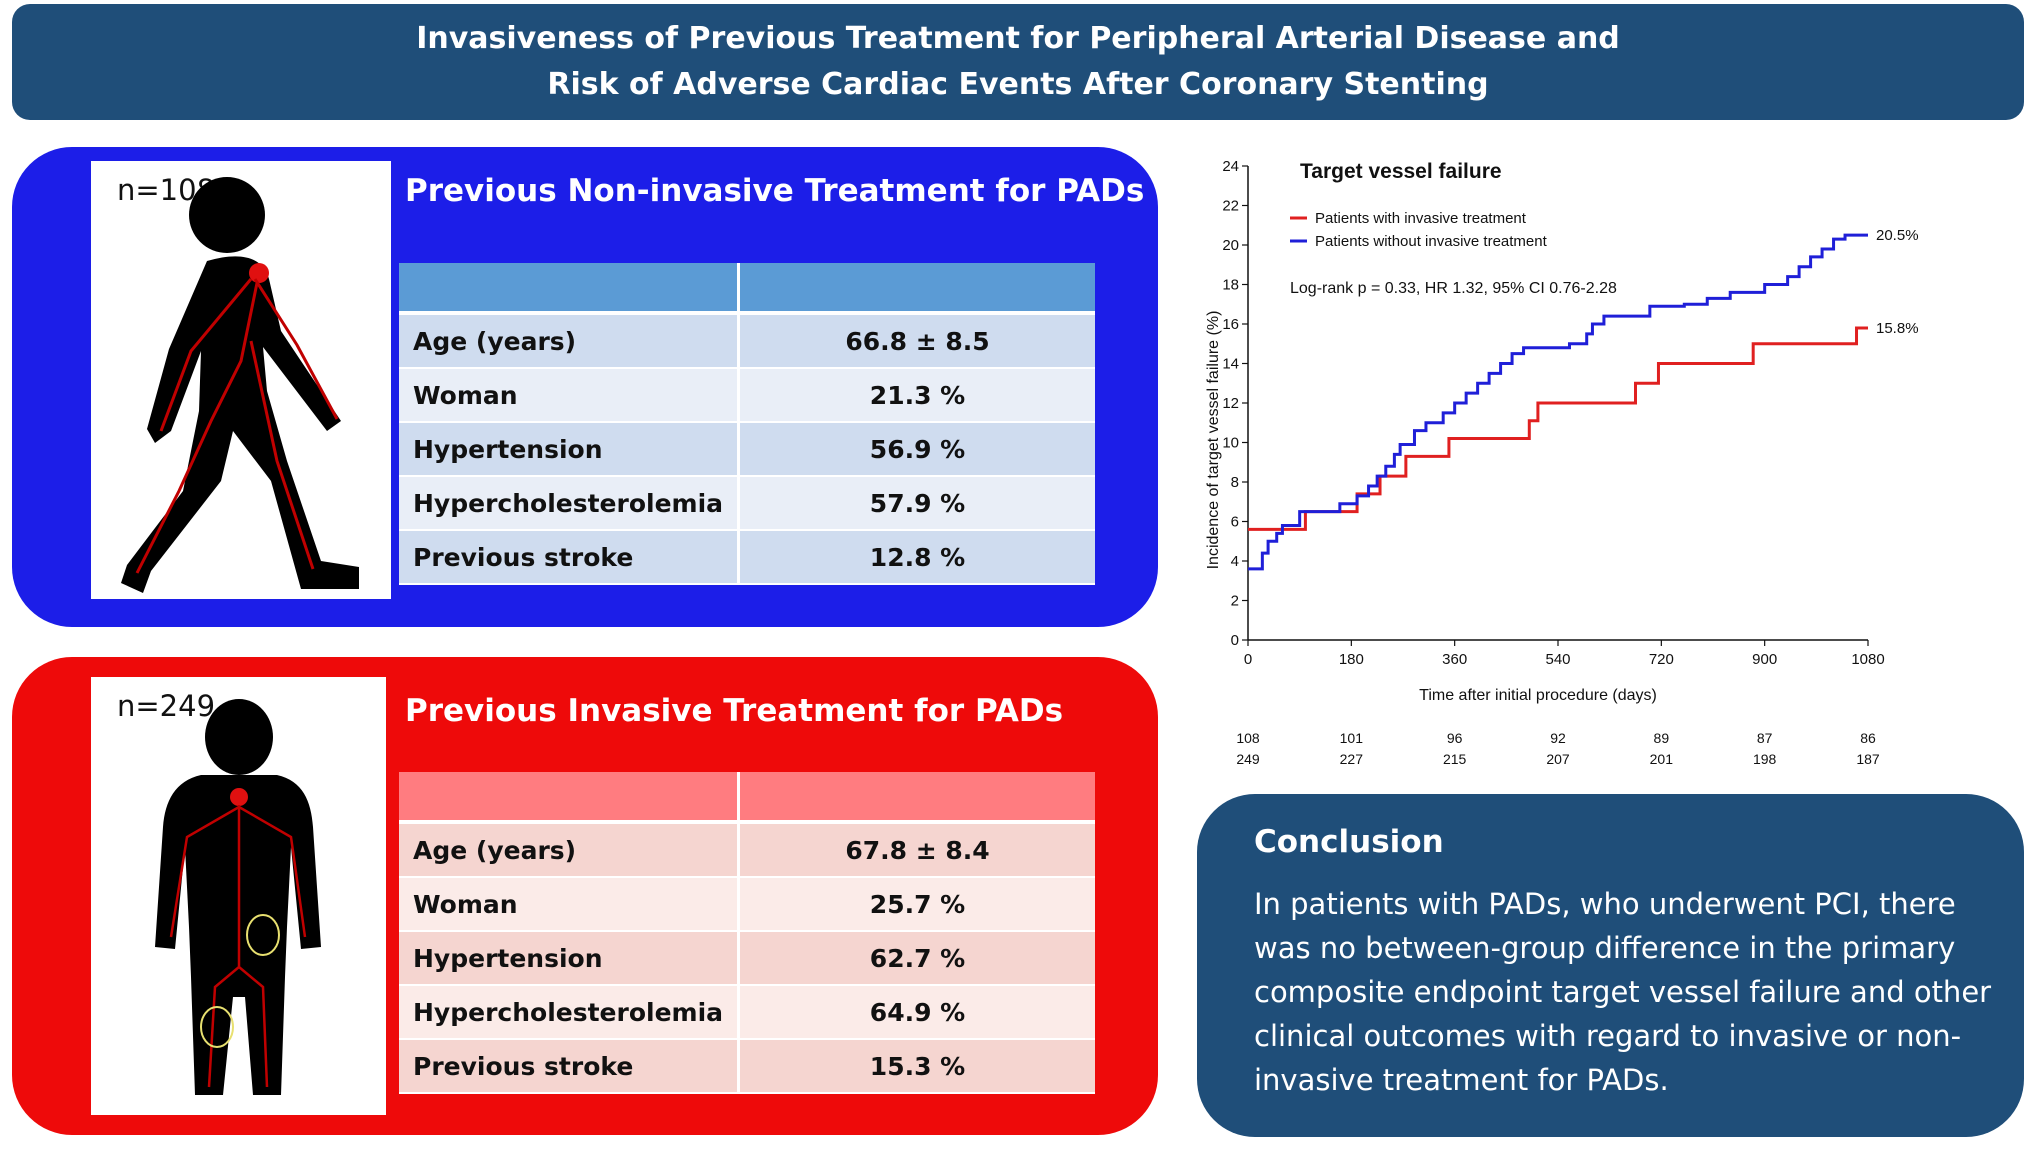  Describe the element at coordinates (1235, 601) in the screenshot. I see `y-tick-label: 2` at that location.